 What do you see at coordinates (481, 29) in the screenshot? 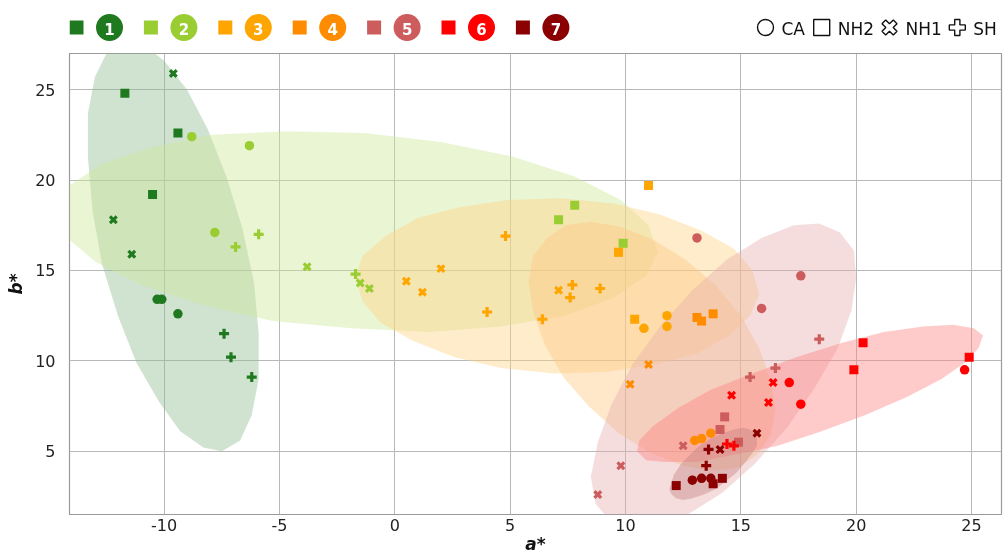
I see `legend-label: 6` at bounding box center [481, 29].